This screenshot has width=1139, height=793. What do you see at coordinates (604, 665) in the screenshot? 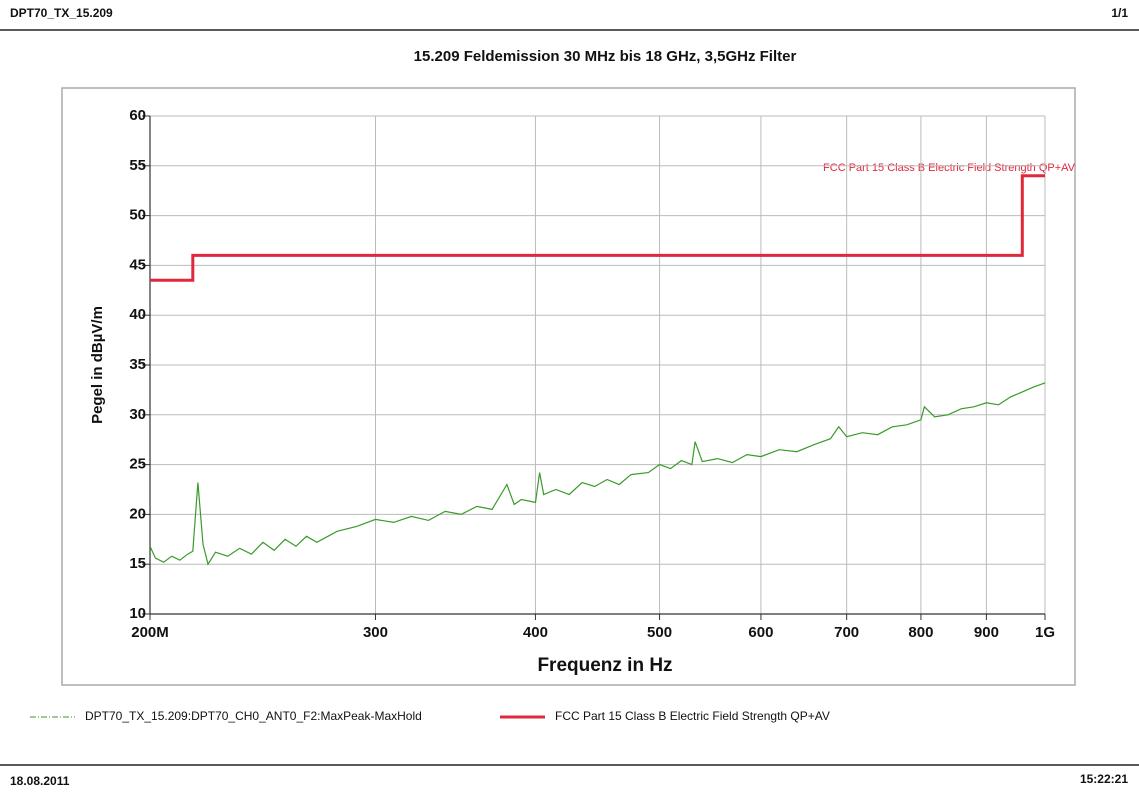
I see `x-axis-label: Frequenz in Hz` at bounding box center [604, 665].